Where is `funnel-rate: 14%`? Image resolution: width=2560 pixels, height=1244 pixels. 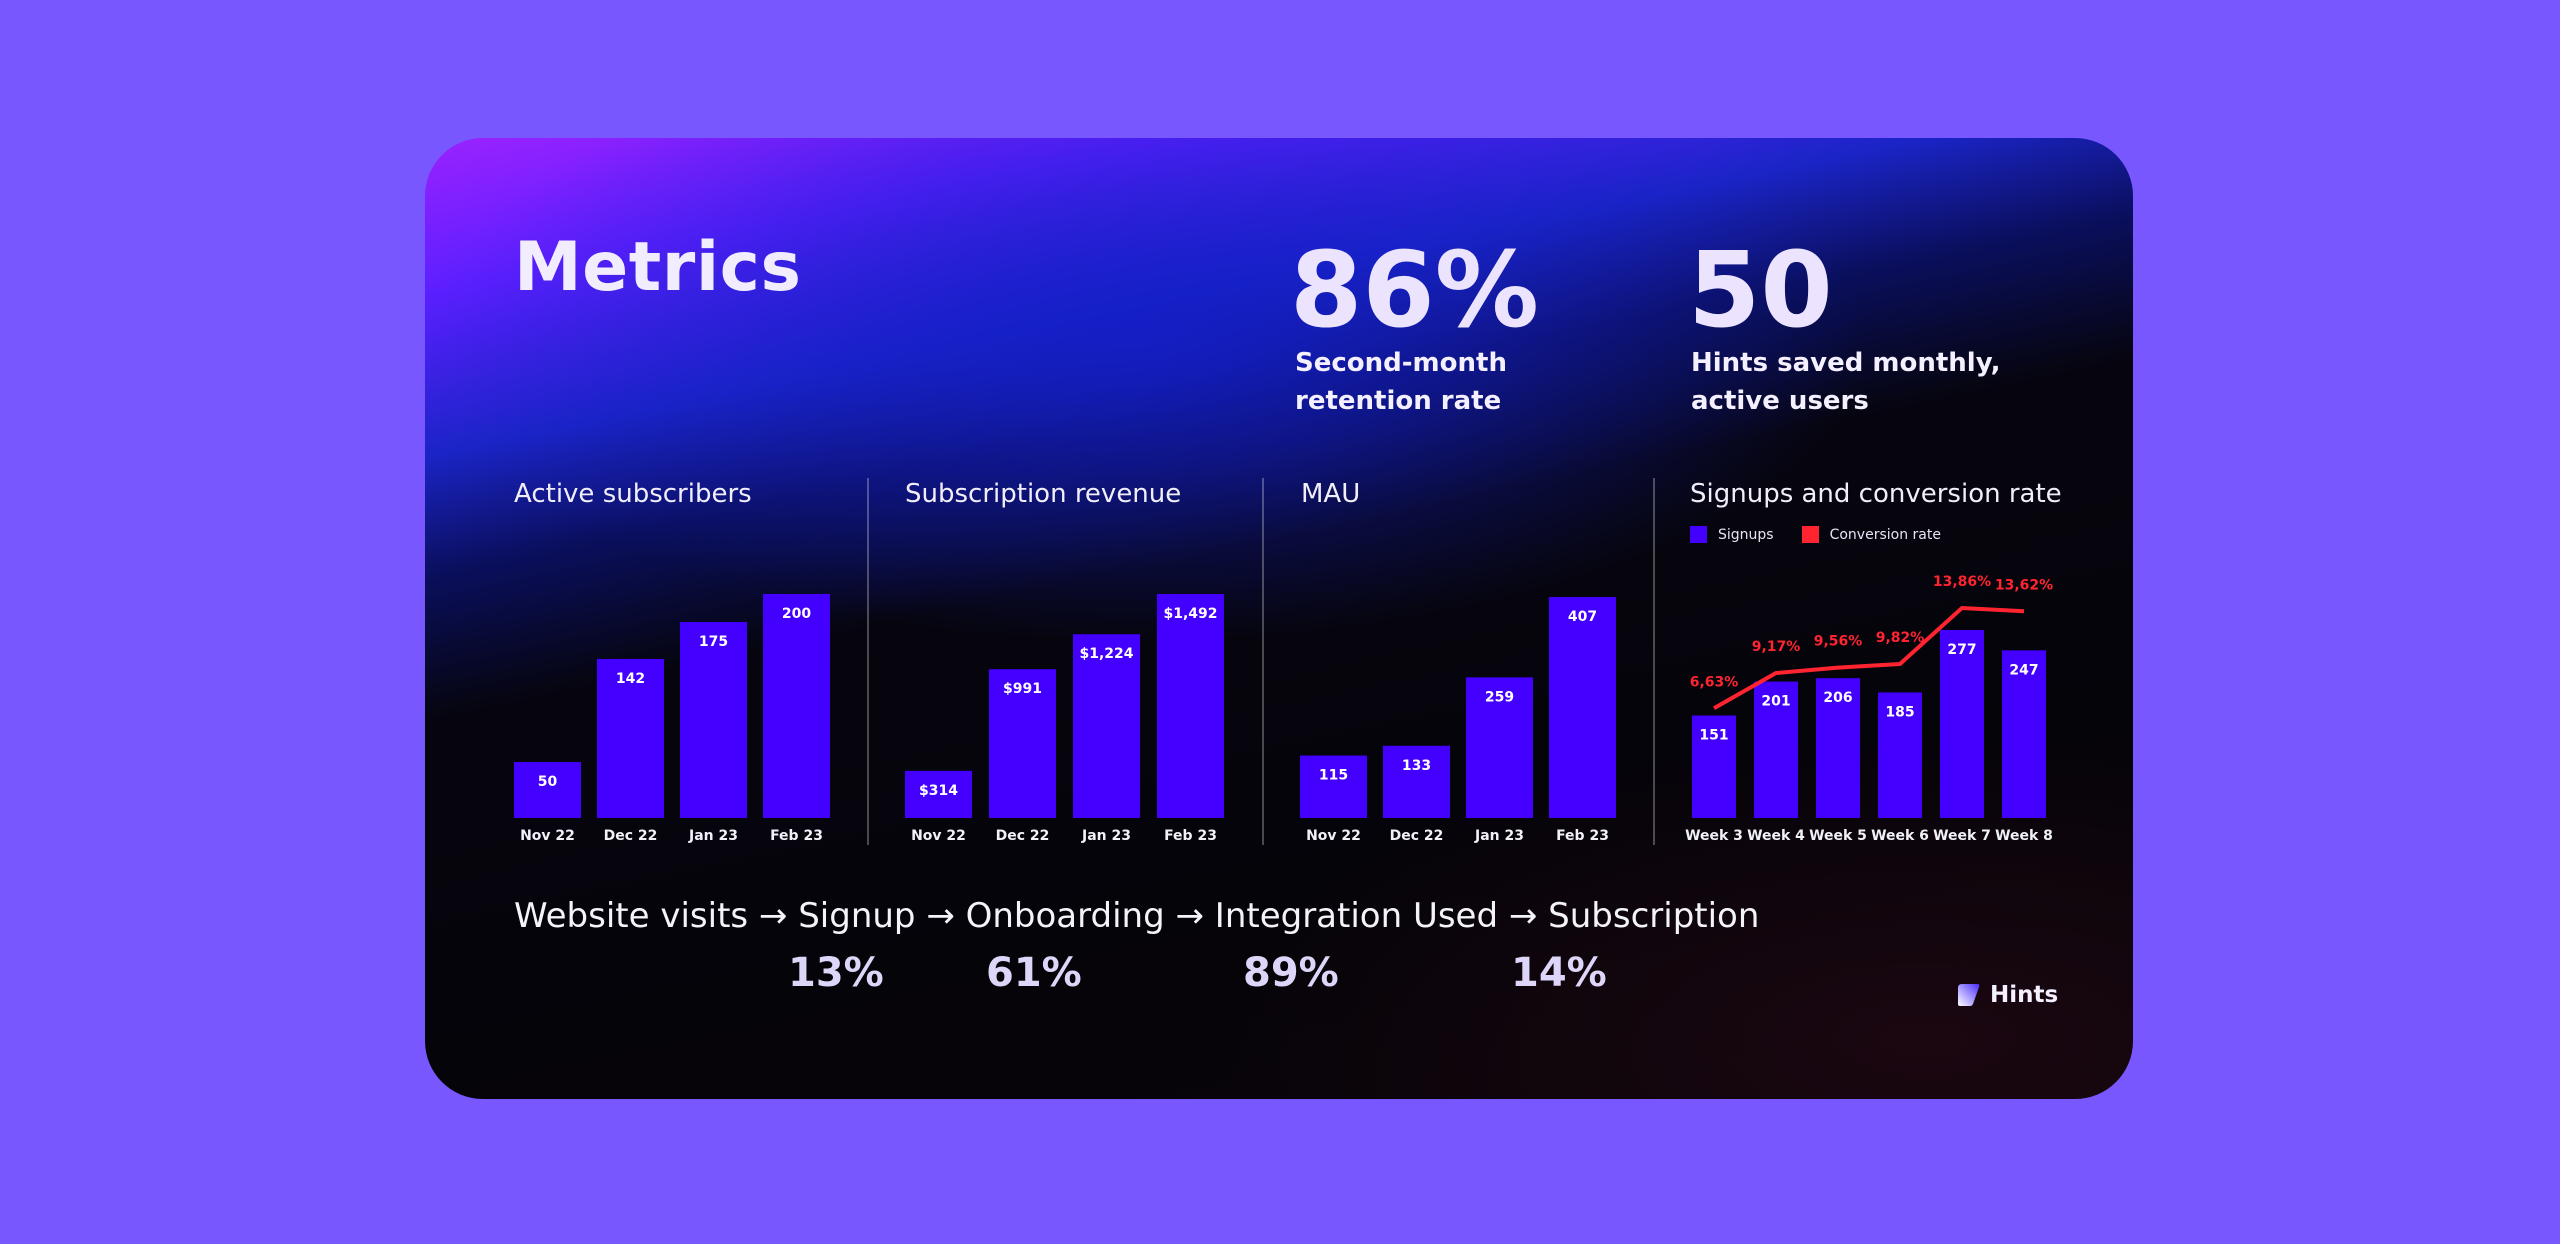 funnel-rate: 14% is located at coordinates (1559, 973).